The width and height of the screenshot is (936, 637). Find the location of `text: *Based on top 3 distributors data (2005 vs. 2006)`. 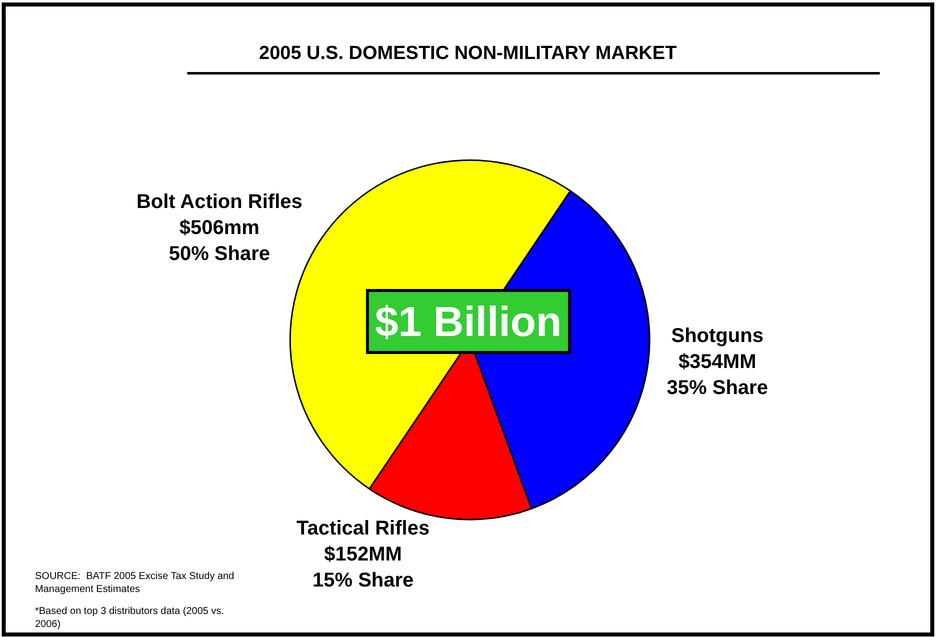

text: *Based on top 3 distributors data (2005 vs. 2006) is located at coordinates (129, 618).